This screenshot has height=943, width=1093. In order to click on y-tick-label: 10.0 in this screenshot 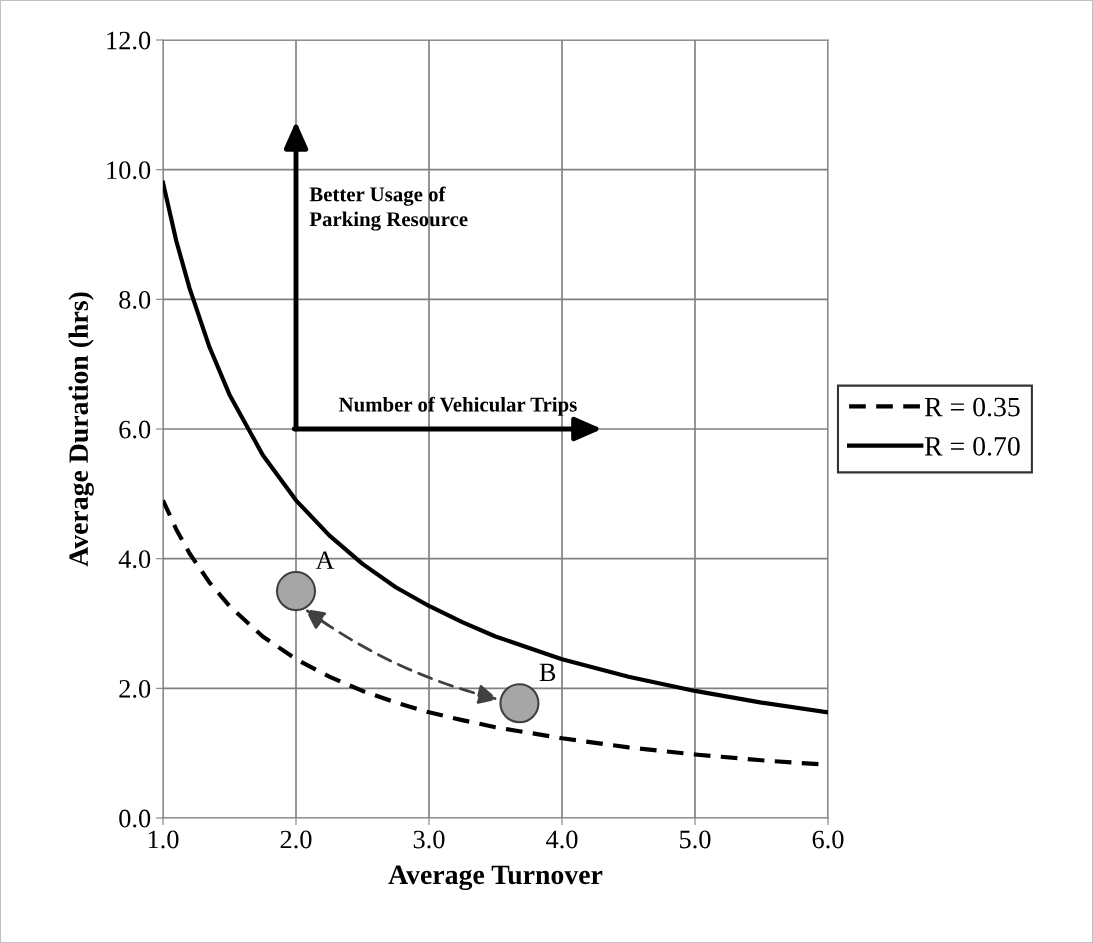, I will do `click(129, 170)`.